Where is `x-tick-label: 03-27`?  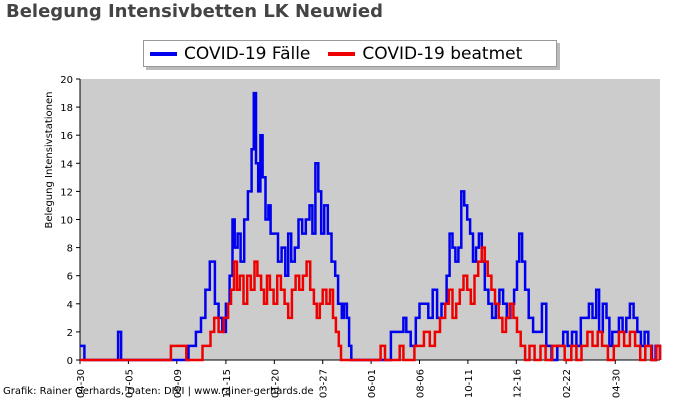
x-tick-label: 03-27 is located at coordinates (324, 383).